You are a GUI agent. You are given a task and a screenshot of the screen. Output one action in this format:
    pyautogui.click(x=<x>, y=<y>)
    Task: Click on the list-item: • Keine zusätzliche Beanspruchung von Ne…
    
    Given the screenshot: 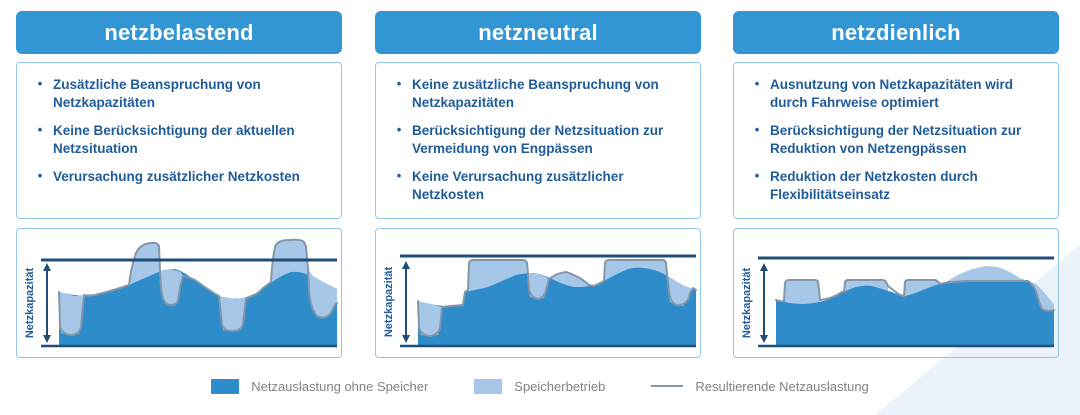 What is the action you would take?
    pyautogui.click(x=536, y=93)
    